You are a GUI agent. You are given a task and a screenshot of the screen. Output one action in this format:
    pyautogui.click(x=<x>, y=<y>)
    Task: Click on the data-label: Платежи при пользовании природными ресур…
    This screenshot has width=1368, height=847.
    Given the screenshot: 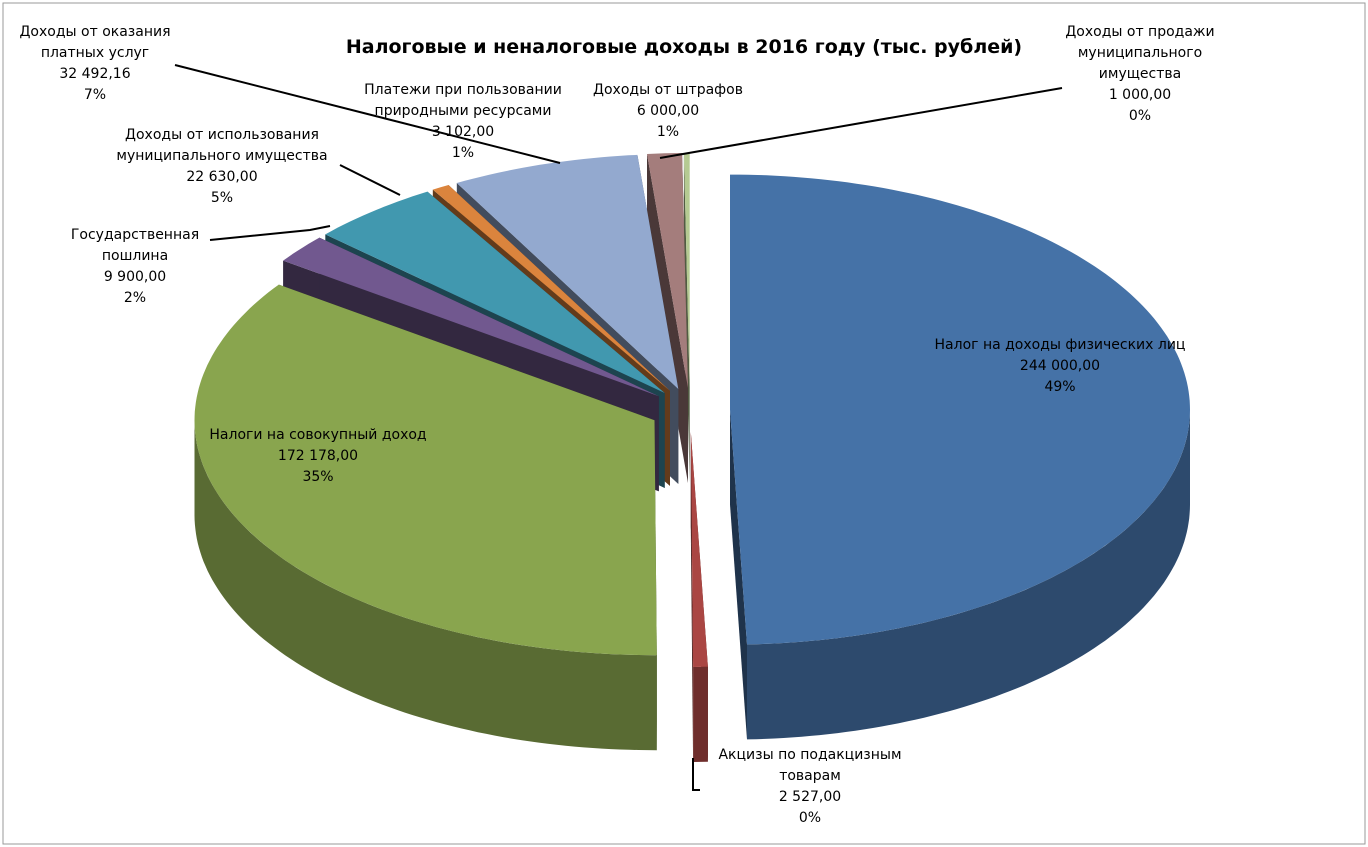 What is the action you would take?
    pyautogui.click(x=463, y=122)
    